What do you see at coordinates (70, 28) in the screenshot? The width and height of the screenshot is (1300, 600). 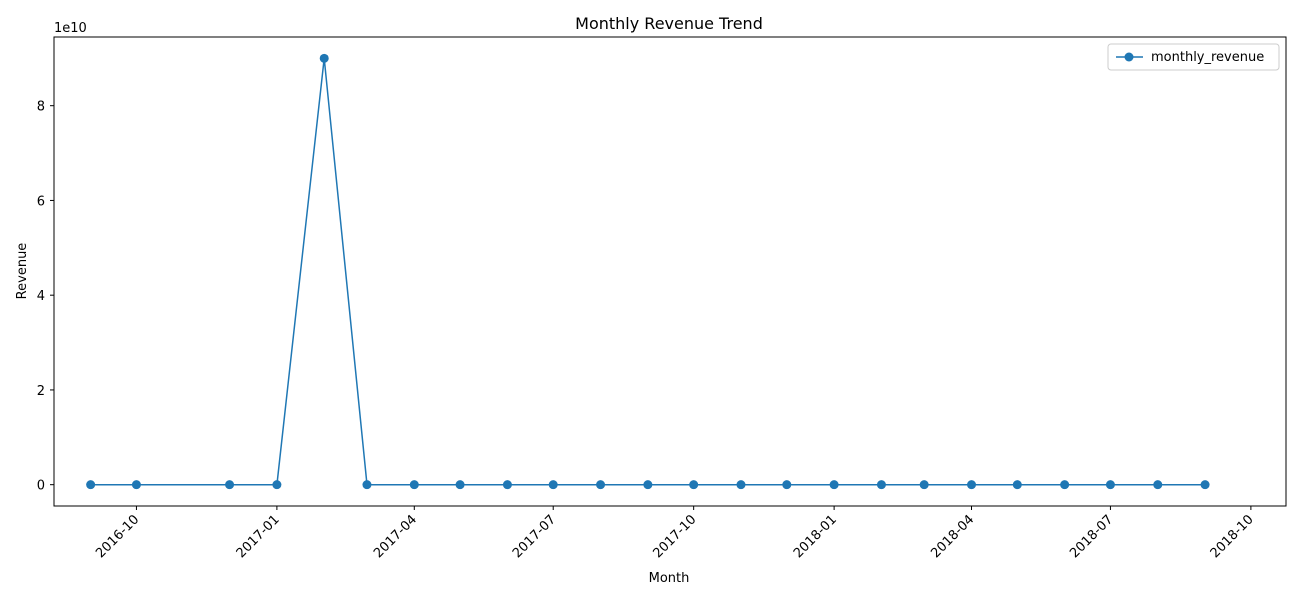 I see `y-offset-label: 1e10` at bounding box center [70, 28].